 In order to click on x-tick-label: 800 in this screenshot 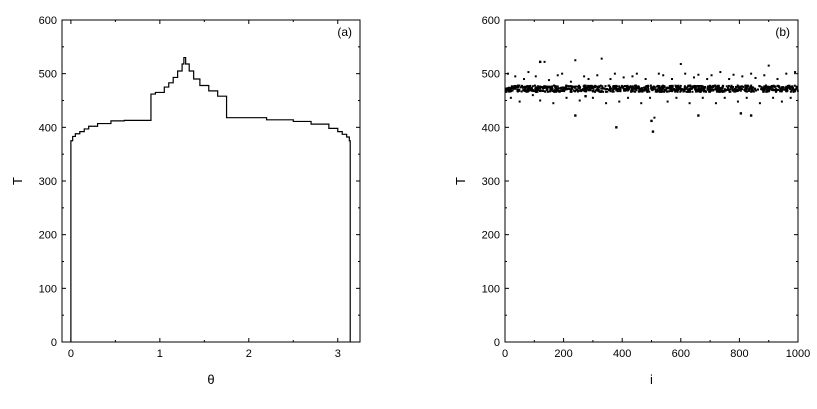, I will do `click(739, 354)`.